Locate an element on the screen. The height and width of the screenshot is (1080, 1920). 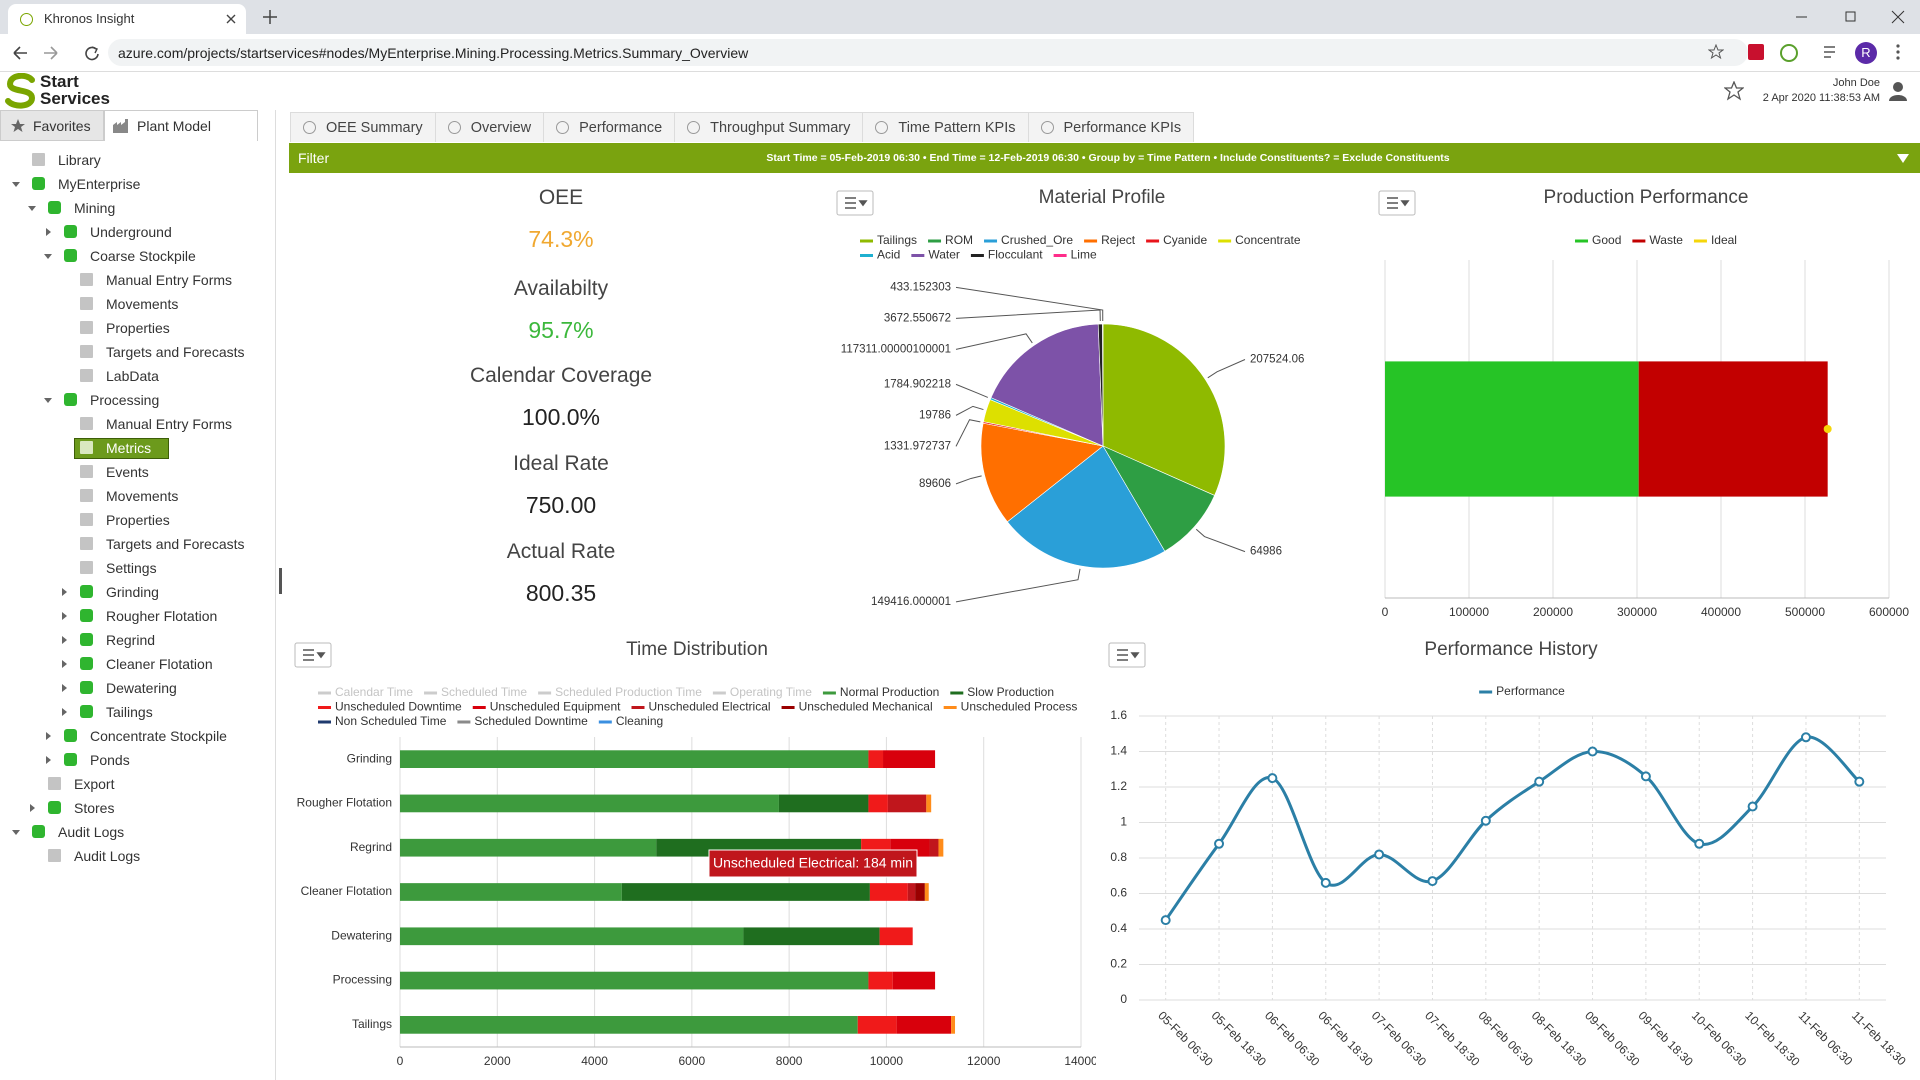
view-tab: Performance KPIs is located at coordinates (1111, 127).